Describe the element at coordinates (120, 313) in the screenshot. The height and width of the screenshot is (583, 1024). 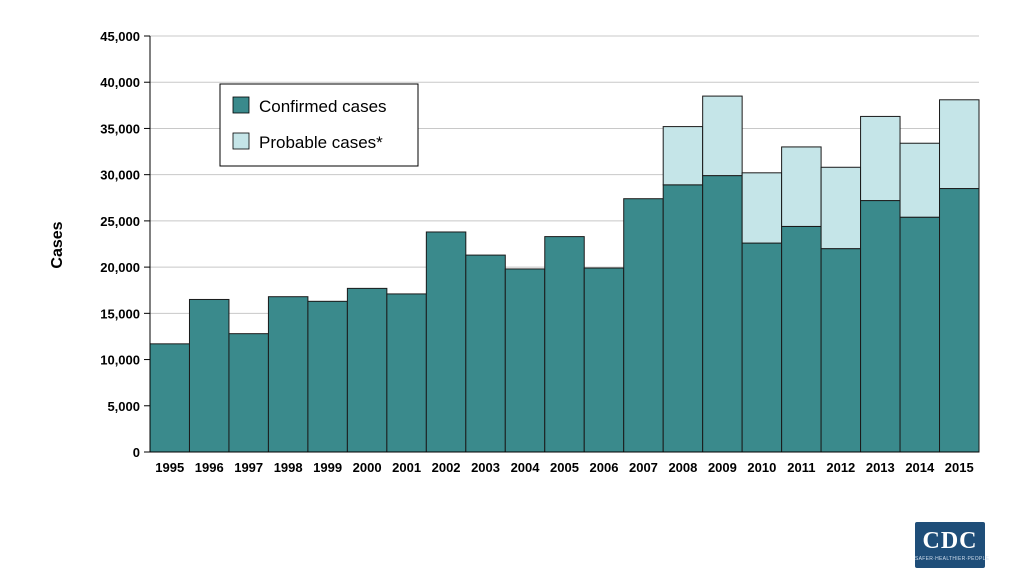
I see `y-tick-label: 15,000` at that location.